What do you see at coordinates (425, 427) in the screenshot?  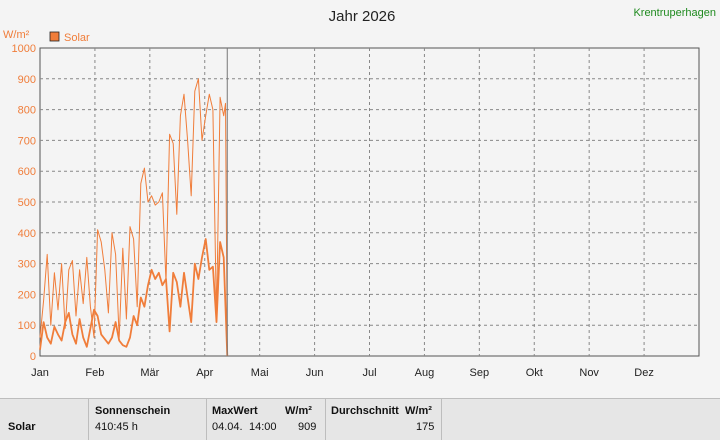 I see `durchschnitt-value: 175` at bounding box center [425, 427].